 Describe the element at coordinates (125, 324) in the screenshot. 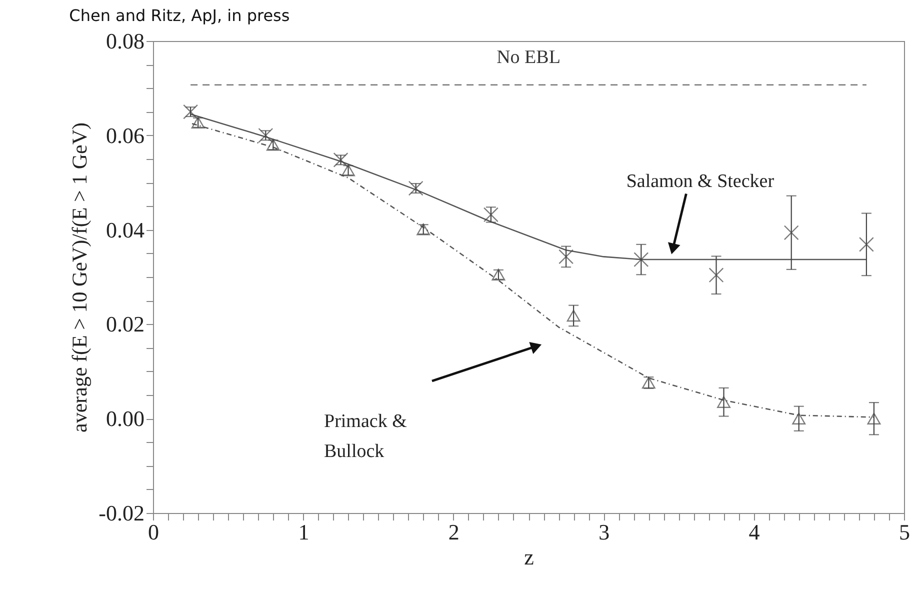

I see `y-tick-label: 0.02` at that location.